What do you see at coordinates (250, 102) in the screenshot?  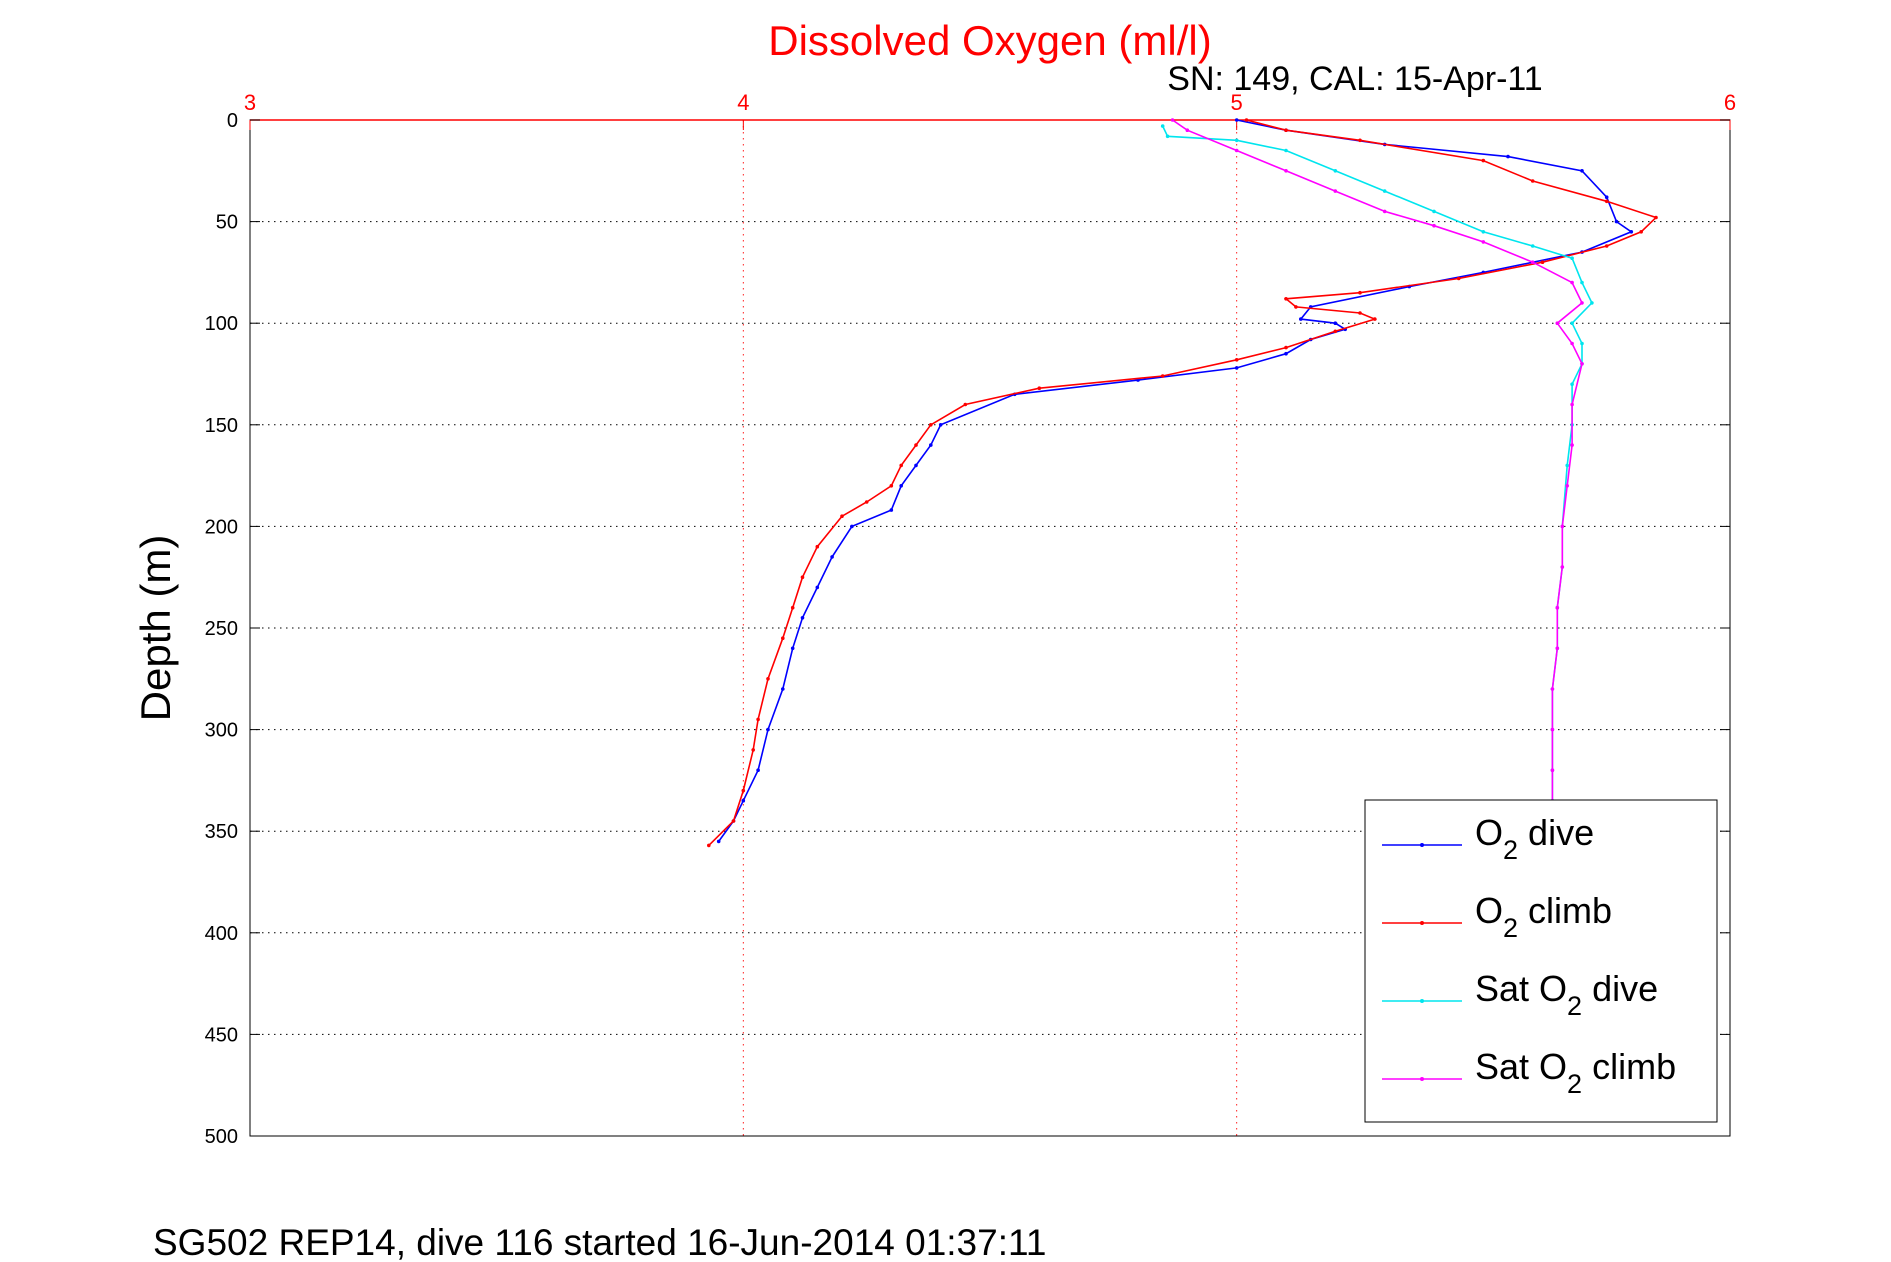 I see `x-tick-label: 3` at bounding box center [250, 102].